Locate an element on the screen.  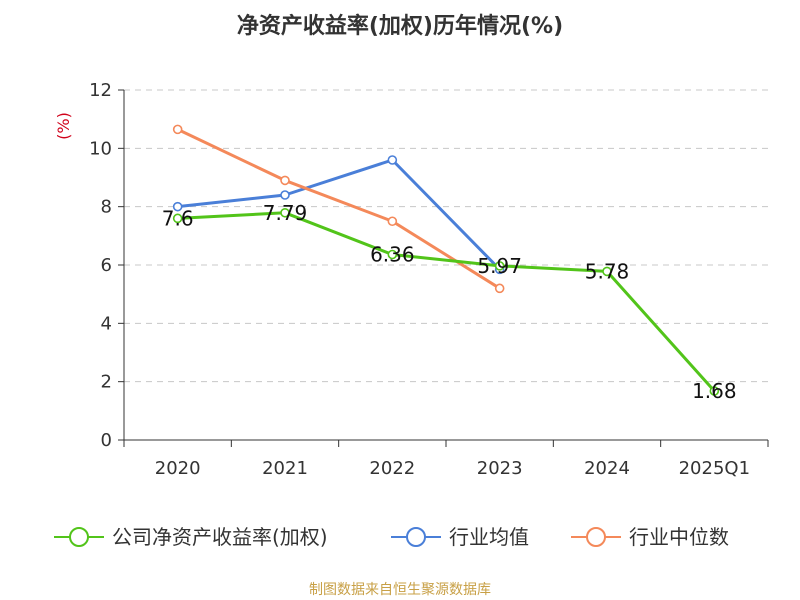
x-tick-label: 2023 is located at coordinates (500, 468).